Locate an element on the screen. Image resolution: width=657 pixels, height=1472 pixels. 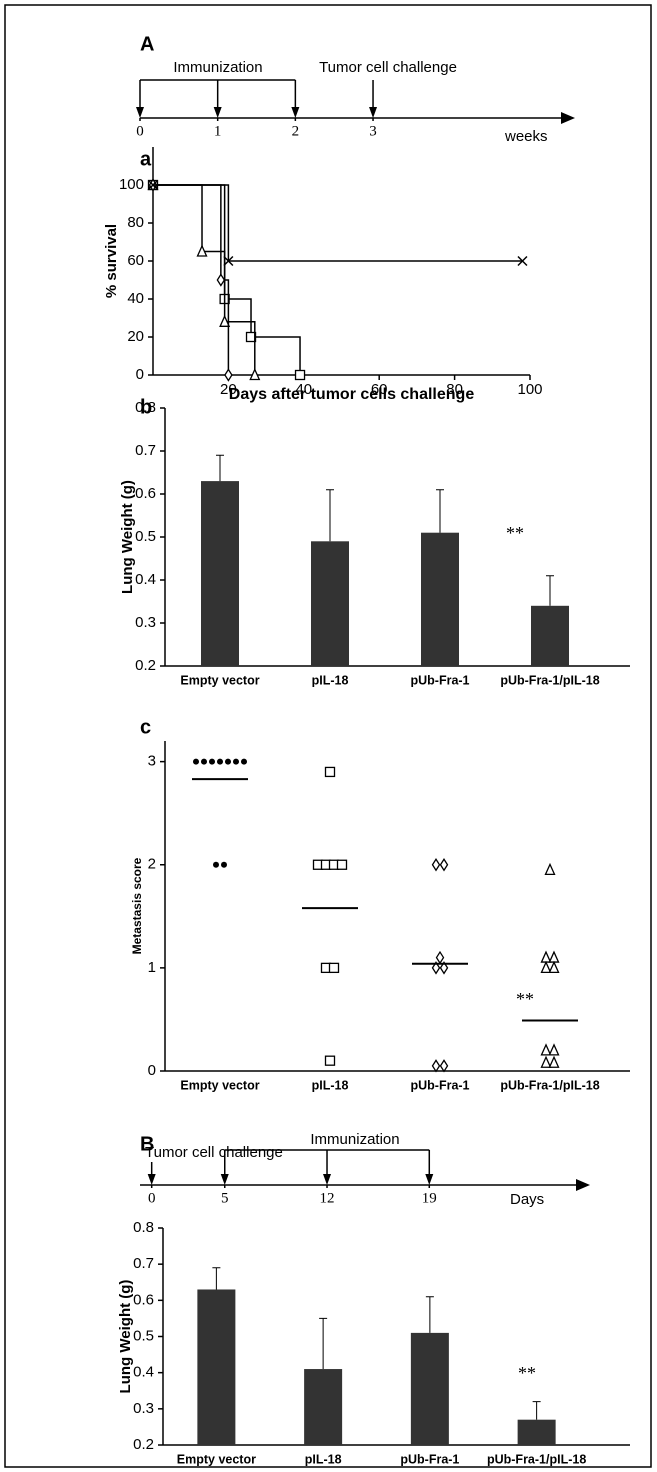
x-tick-label: 20 is located at coordinates (228, 389).